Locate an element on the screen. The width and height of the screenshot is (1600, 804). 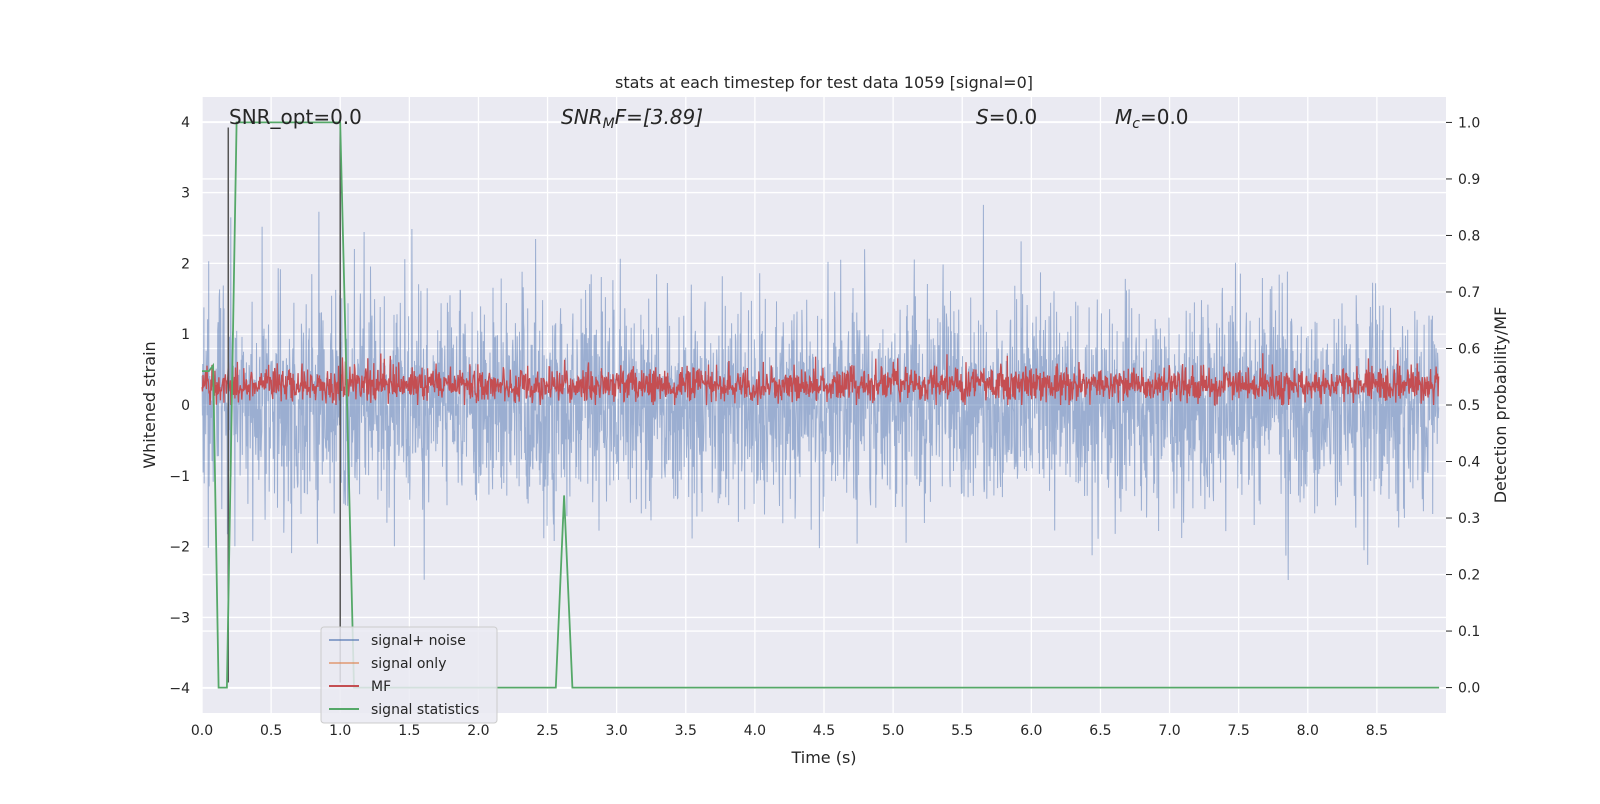
y-right-tick-label: 0.0 is located at coordinates (1469, 689).